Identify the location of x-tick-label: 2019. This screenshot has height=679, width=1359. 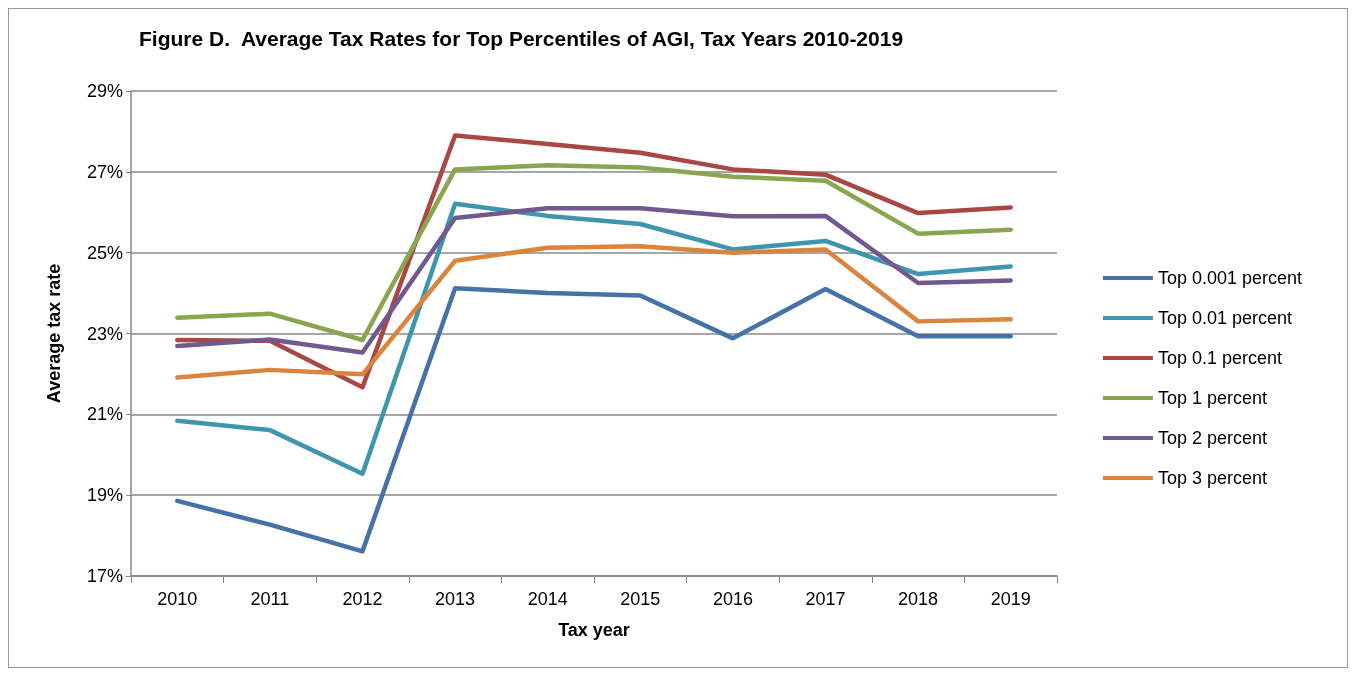
(1010, 599).